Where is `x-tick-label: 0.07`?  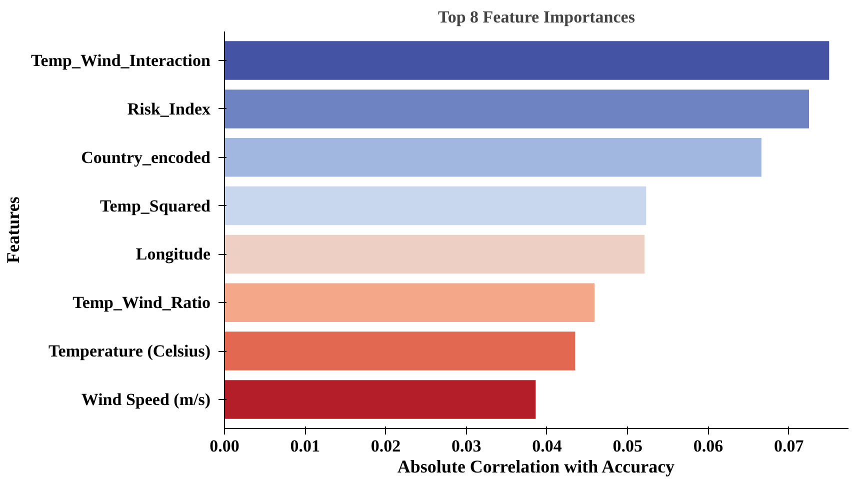
x-tick-label: 0.07 is located at coordinates (789, 446).